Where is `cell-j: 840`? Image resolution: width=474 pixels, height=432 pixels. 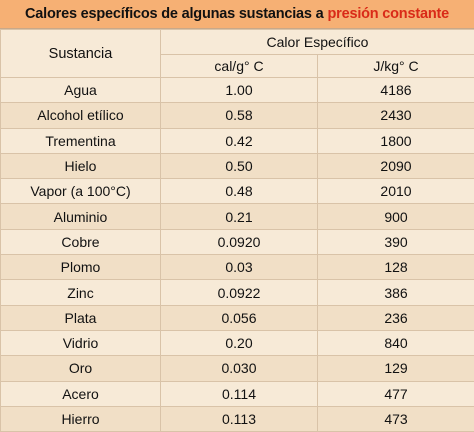 cell-j: 840 is located at coordinates (396, 342).